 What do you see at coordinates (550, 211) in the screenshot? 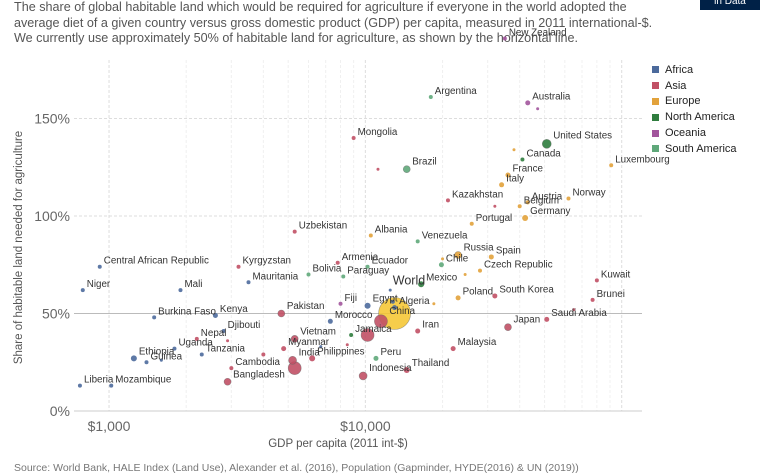
I see `point-label: Germany` at bounding box center [550, 211].